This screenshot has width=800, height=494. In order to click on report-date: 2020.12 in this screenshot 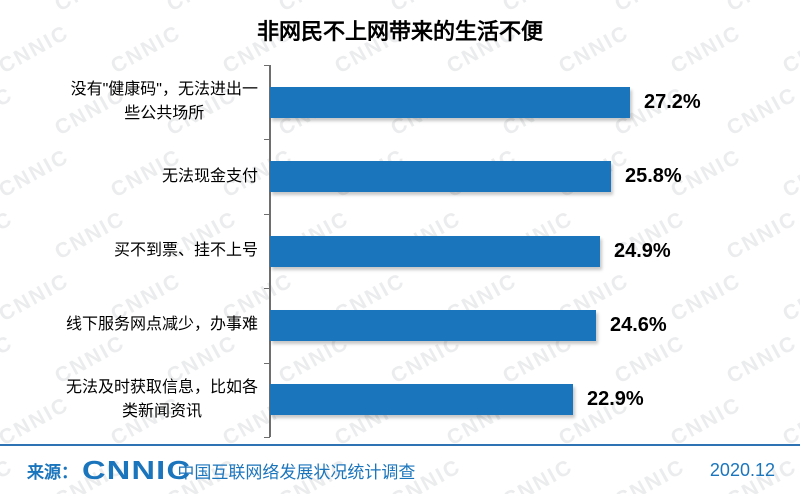, I will do `click(742, 469)`.